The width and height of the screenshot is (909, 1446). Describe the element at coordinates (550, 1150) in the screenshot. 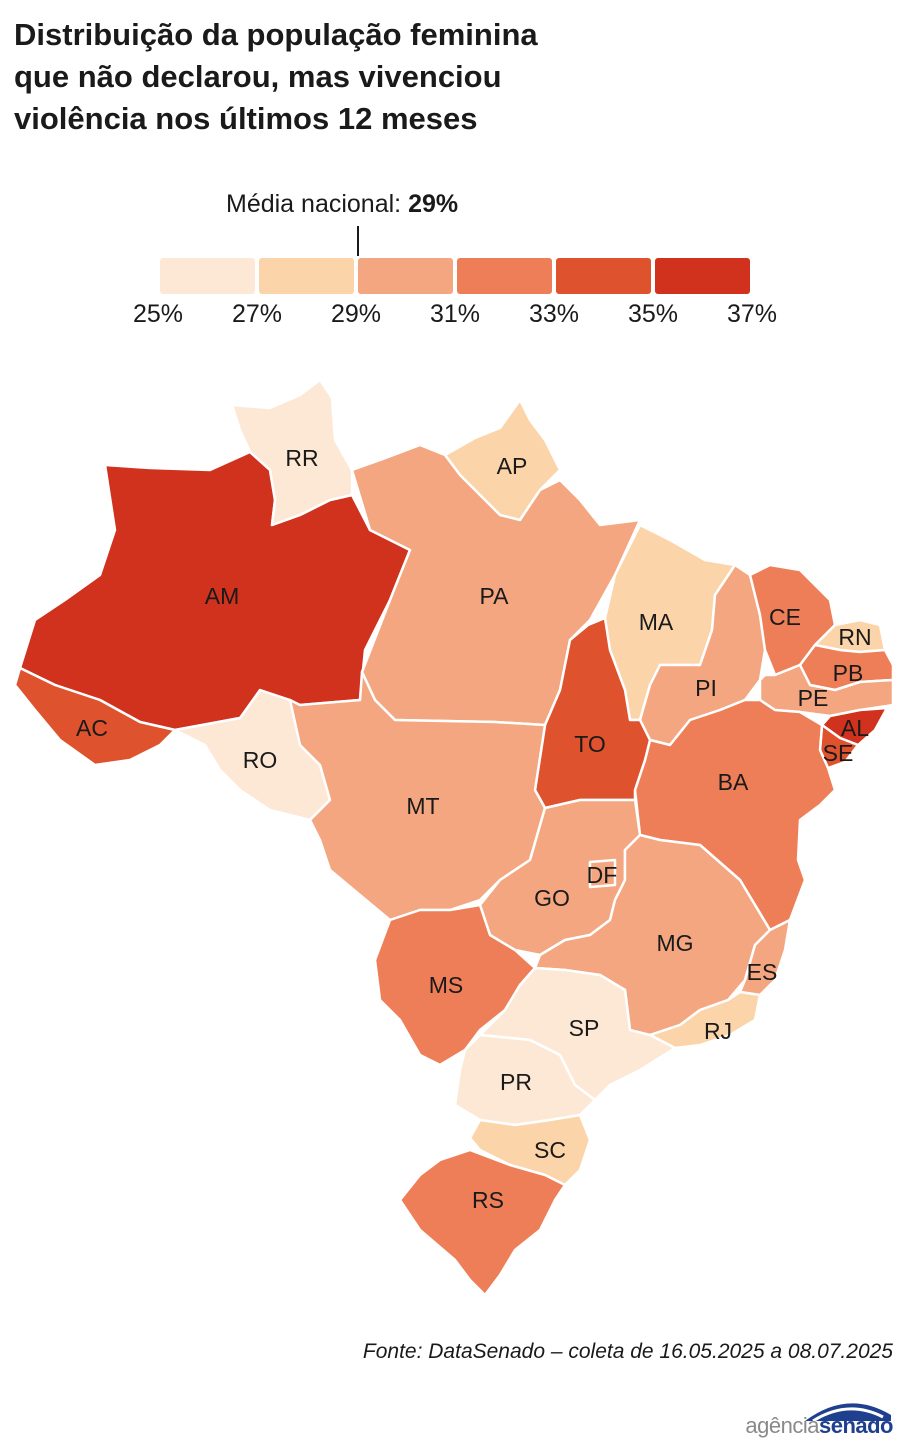

I see `label-sc: SC` at that location.